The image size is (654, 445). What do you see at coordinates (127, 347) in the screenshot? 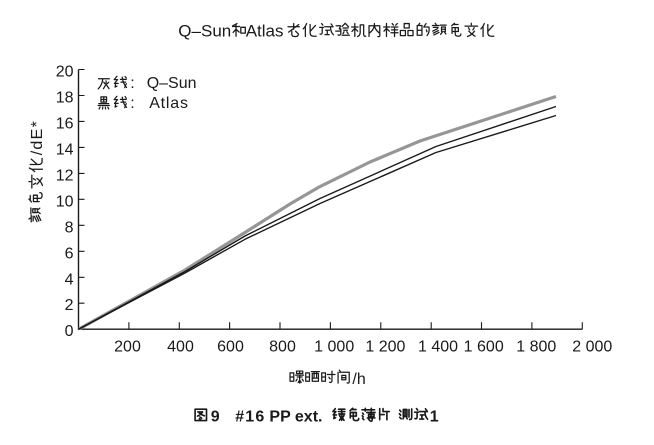
I see `svg-text: 200` at bounding box center [127, 347].